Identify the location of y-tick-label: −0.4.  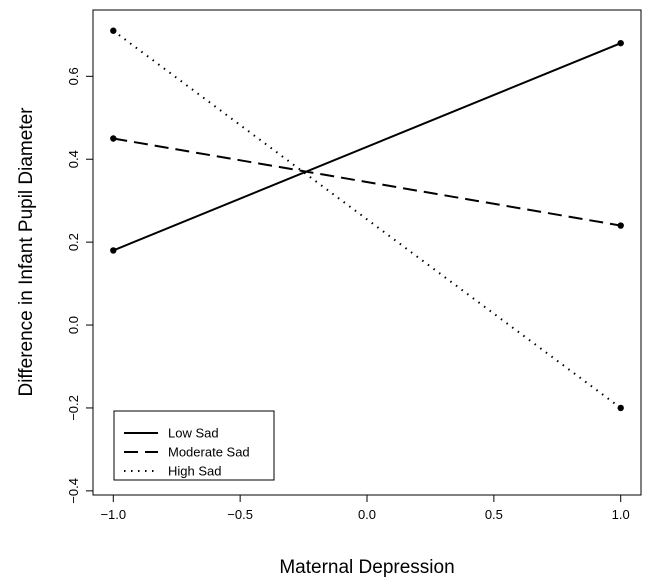
(73, 491).